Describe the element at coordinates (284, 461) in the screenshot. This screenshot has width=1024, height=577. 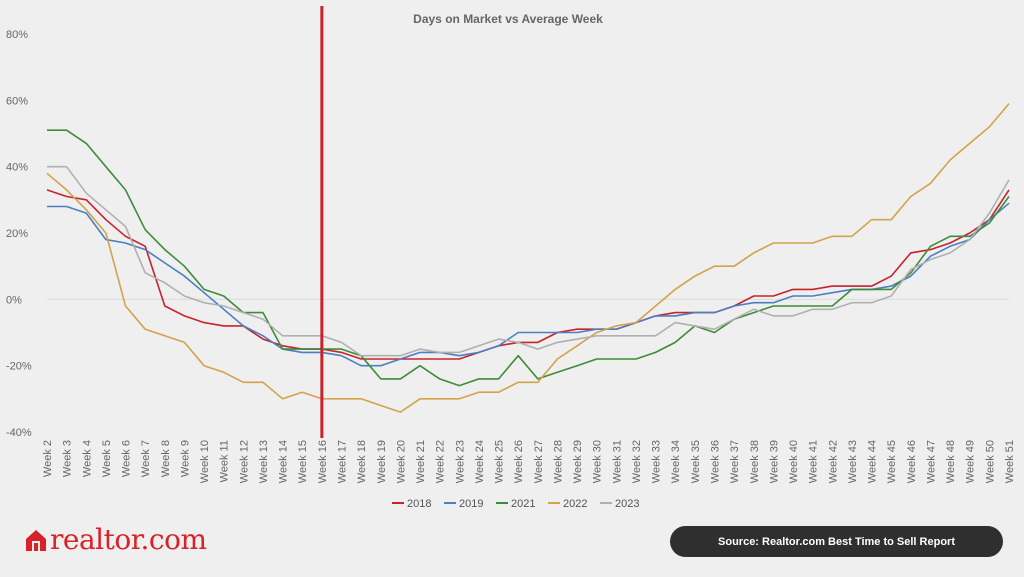
I see `x-tick-label: Week 14` at that location.